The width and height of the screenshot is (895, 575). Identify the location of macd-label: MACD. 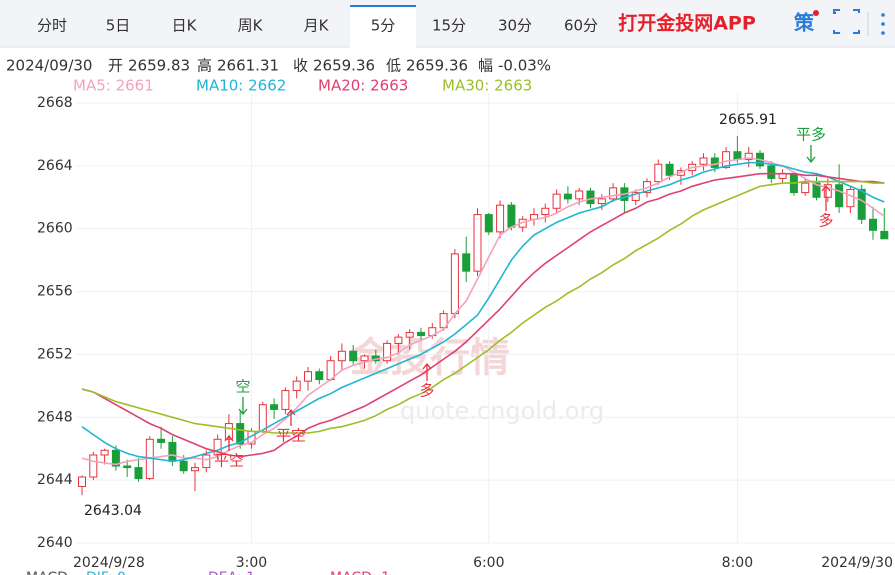
(47, 572).